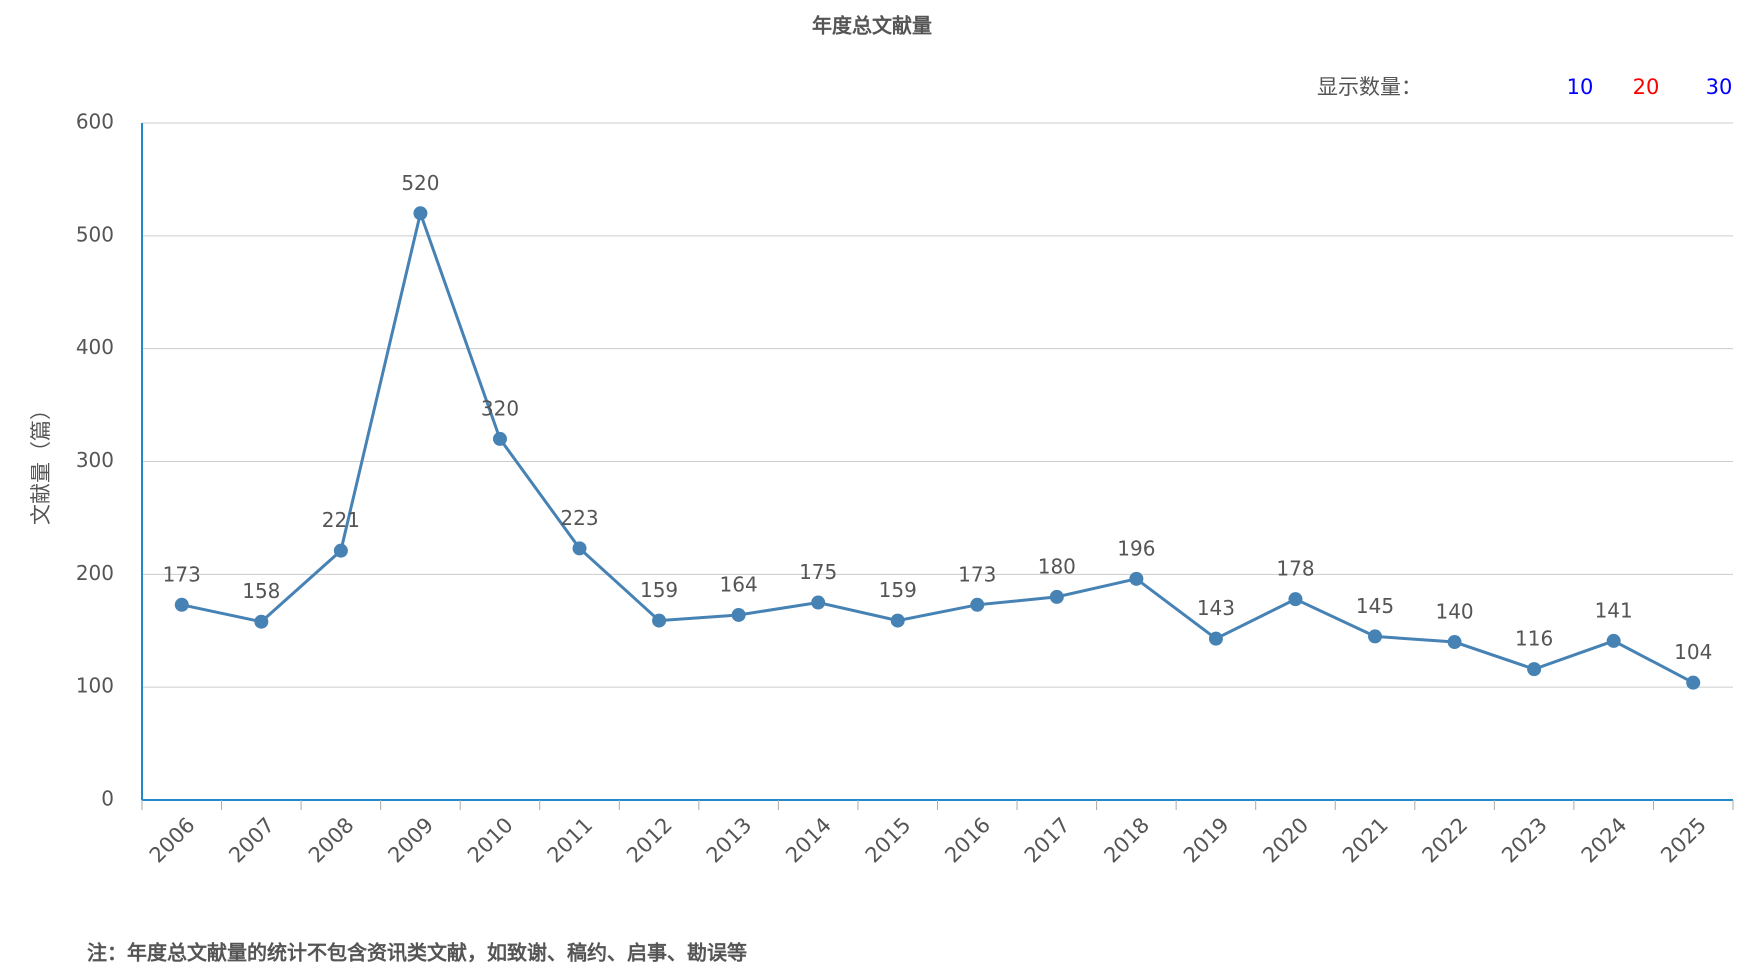  I want to click on y-tick-label: 100, so click(95, 686).